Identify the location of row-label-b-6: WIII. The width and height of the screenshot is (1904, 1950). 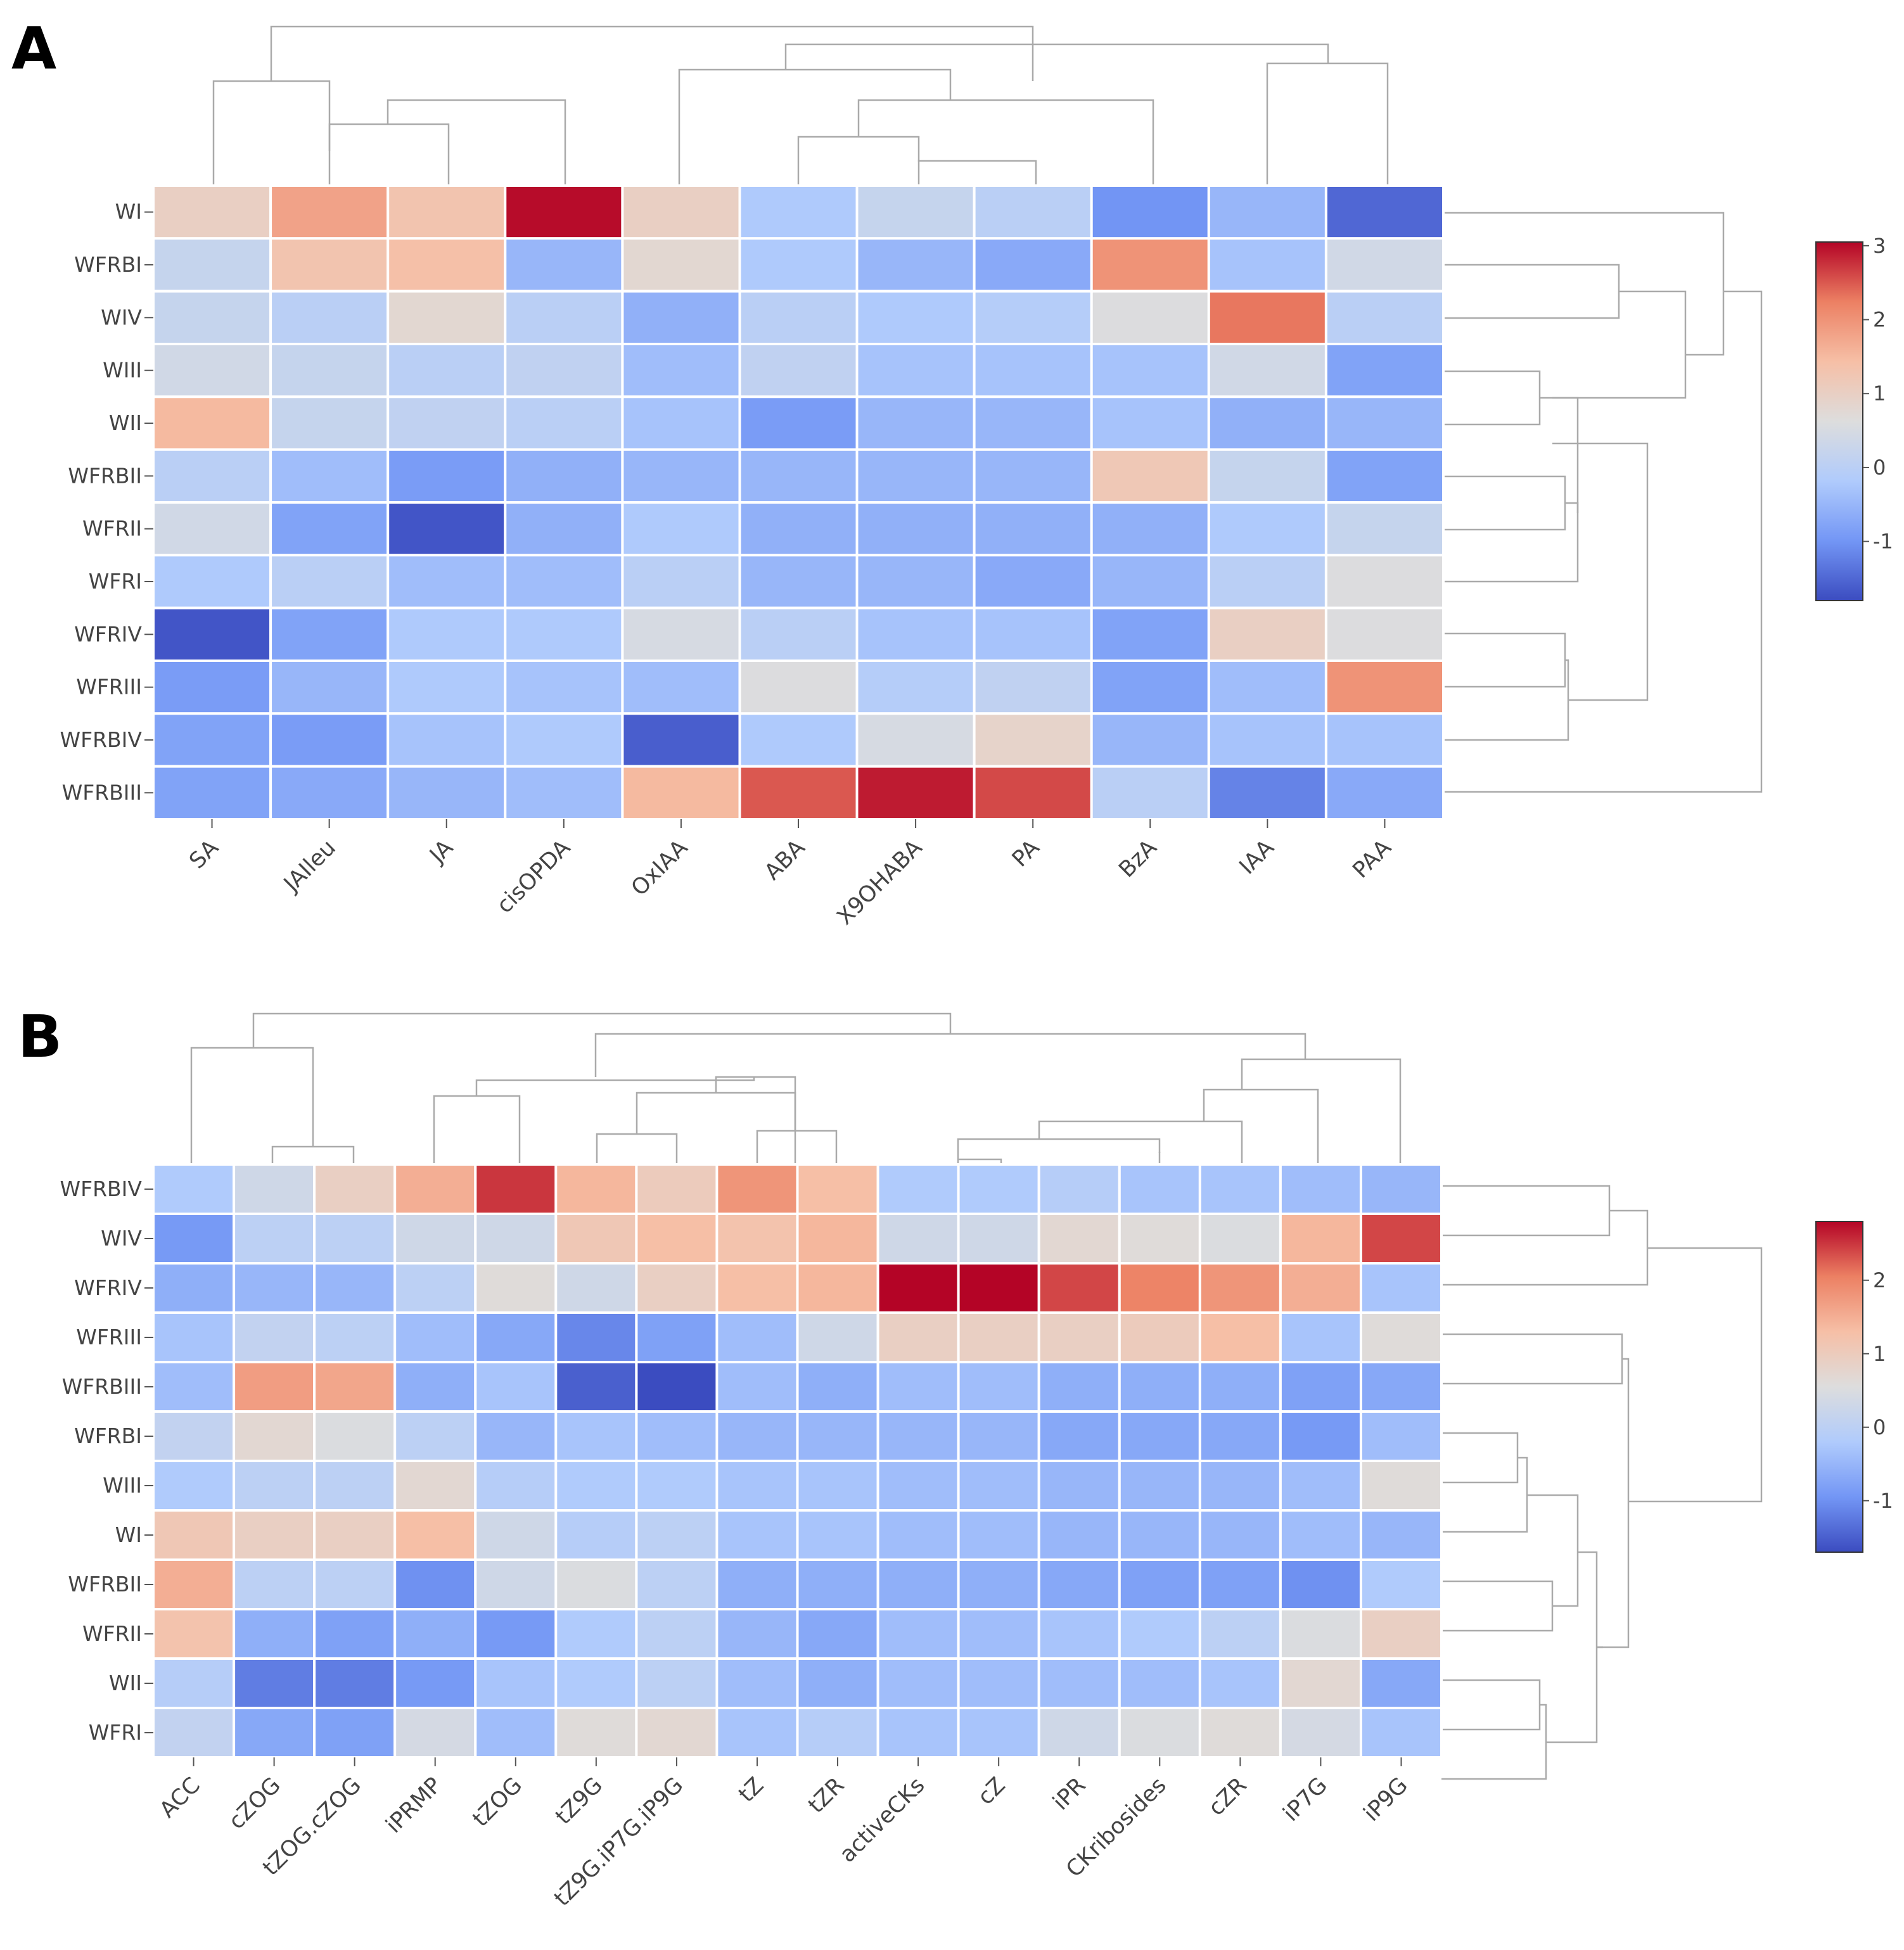
(122, 1485).